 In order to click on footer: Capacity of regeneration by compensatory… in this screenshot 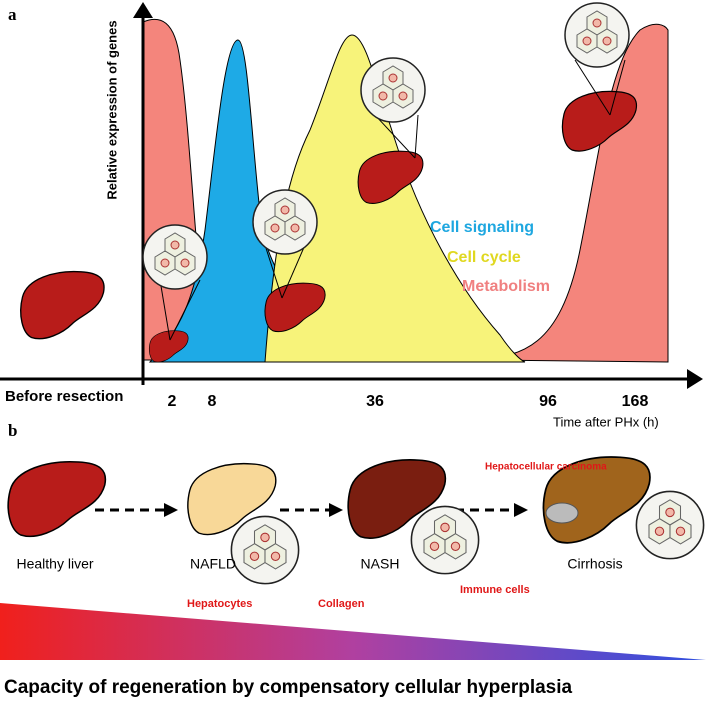, I will do `click(288, 687)`.